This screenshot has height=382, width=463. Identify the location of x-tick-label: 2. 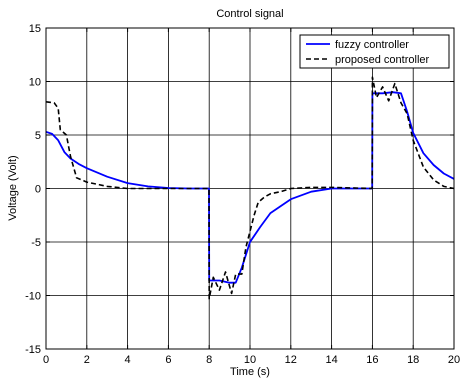
(87, 360).